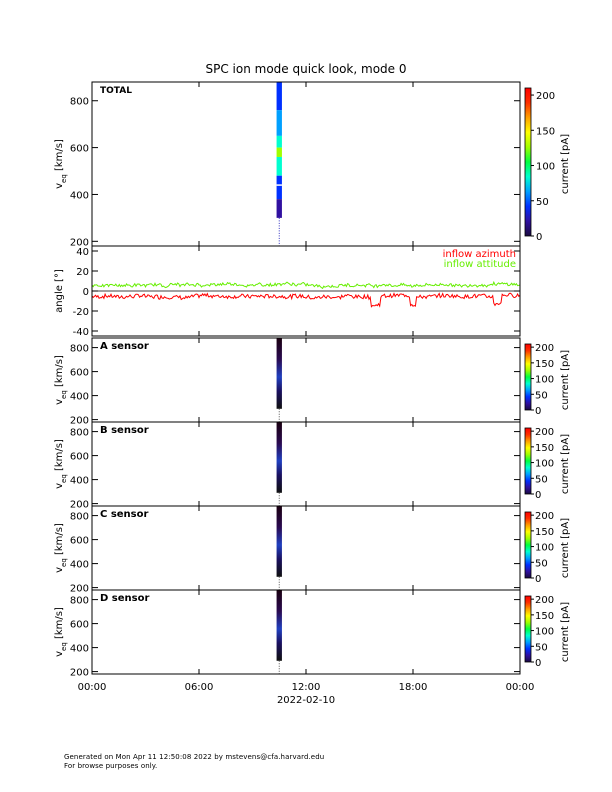 This screenshot has width=612, height=792. Describe the element at coordinates (306, 700) in the screenshot. I see `x-date-label: 2022-02-10` at that location.